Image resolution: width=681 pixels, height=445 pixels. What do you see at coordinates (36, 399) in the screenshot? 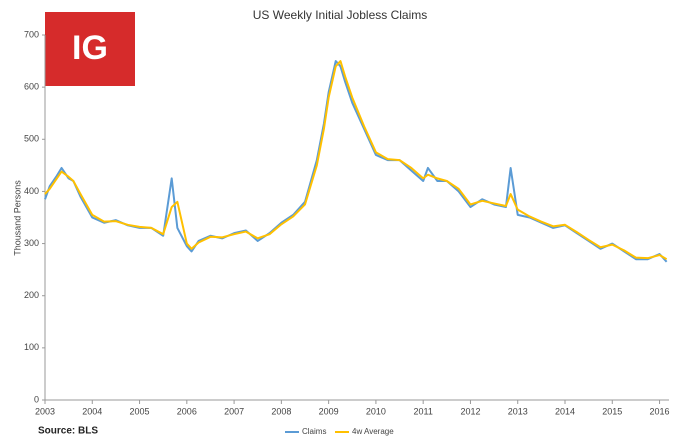
I see `y-tick-label: 0` at bounding box center [36, 399].